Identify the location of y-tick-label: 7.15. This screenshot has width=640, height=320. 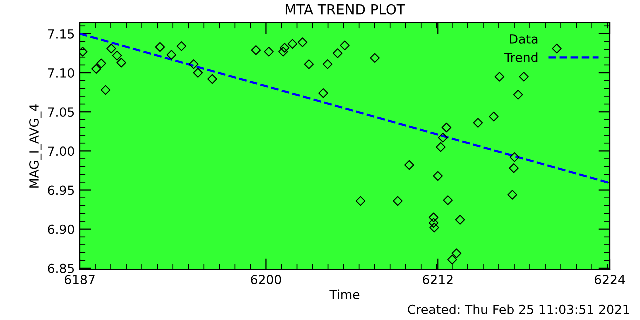
(61, 34).